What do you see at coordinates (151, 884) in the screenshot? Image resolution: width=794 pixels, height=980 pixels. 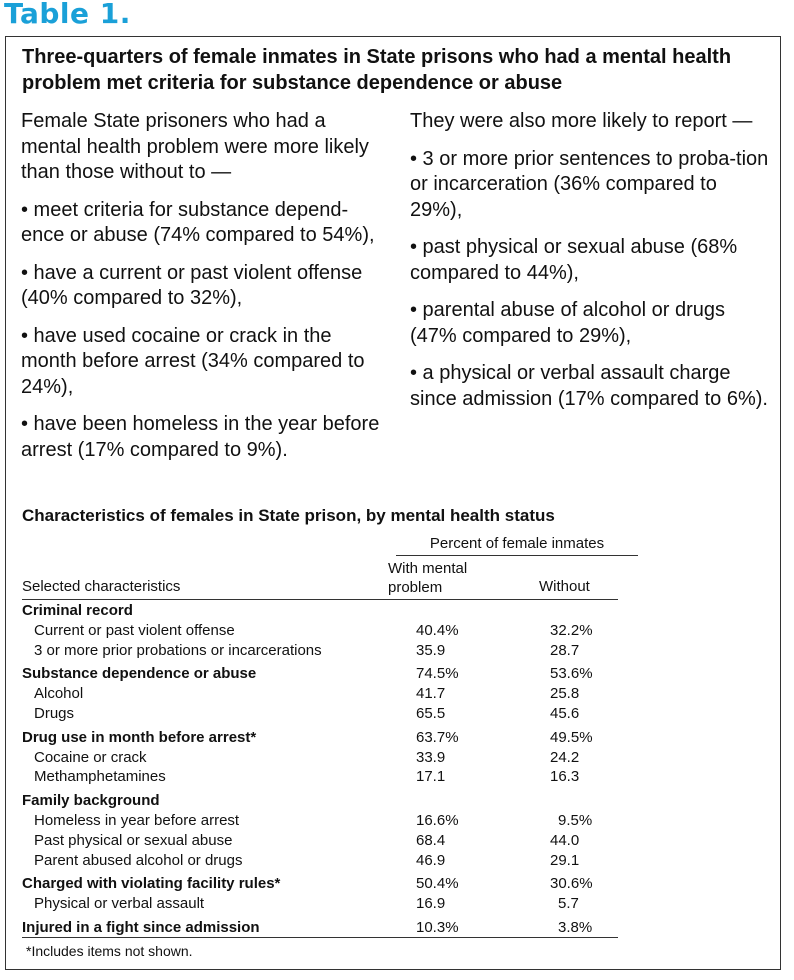 I see `row-label: Charged with violating facility rules*` at bounding box center [151, 884].